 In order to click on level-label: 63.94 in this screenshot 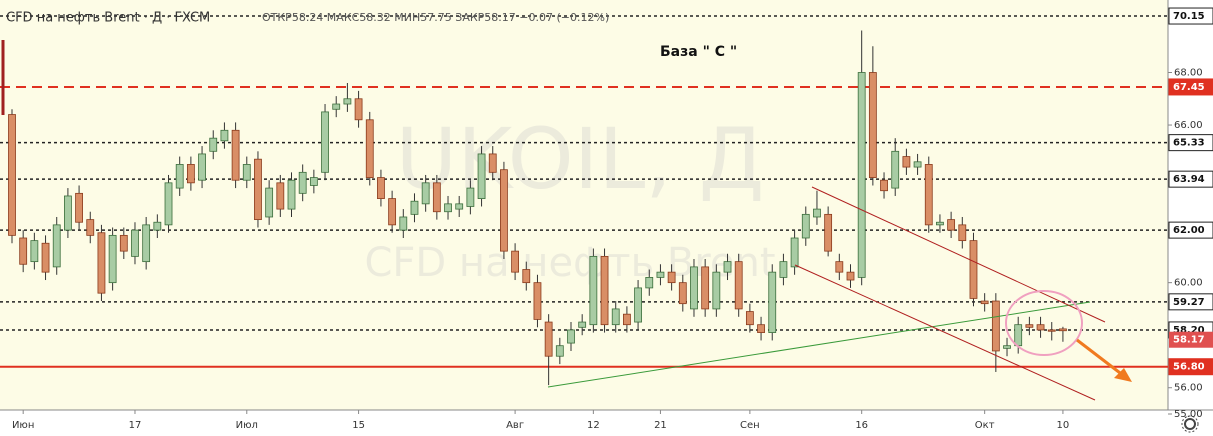, I will do `click(1189, 179)`.